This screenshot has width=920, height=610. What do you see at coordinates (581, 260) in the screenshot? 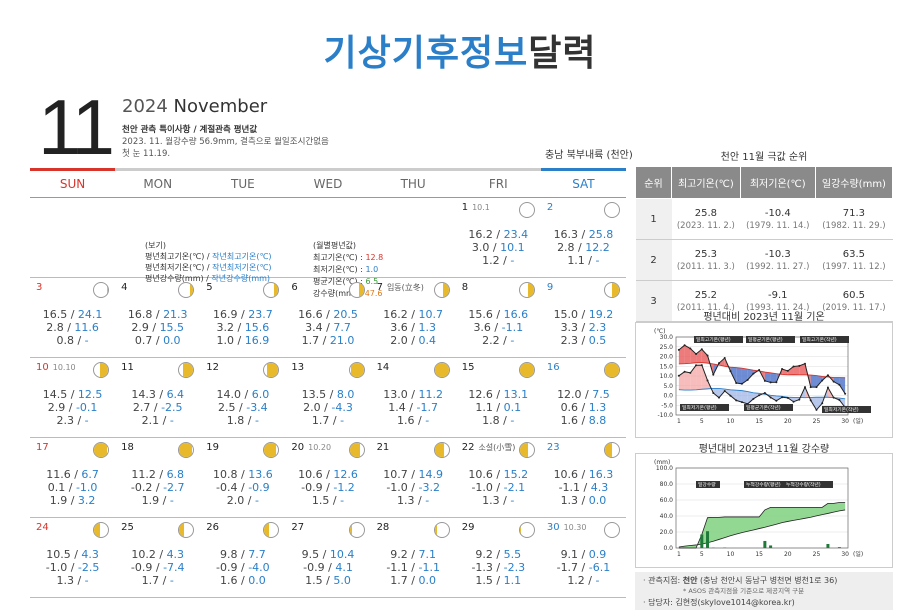
I see `precip-normal: 1.1 /` at bounding box center [581, 260].